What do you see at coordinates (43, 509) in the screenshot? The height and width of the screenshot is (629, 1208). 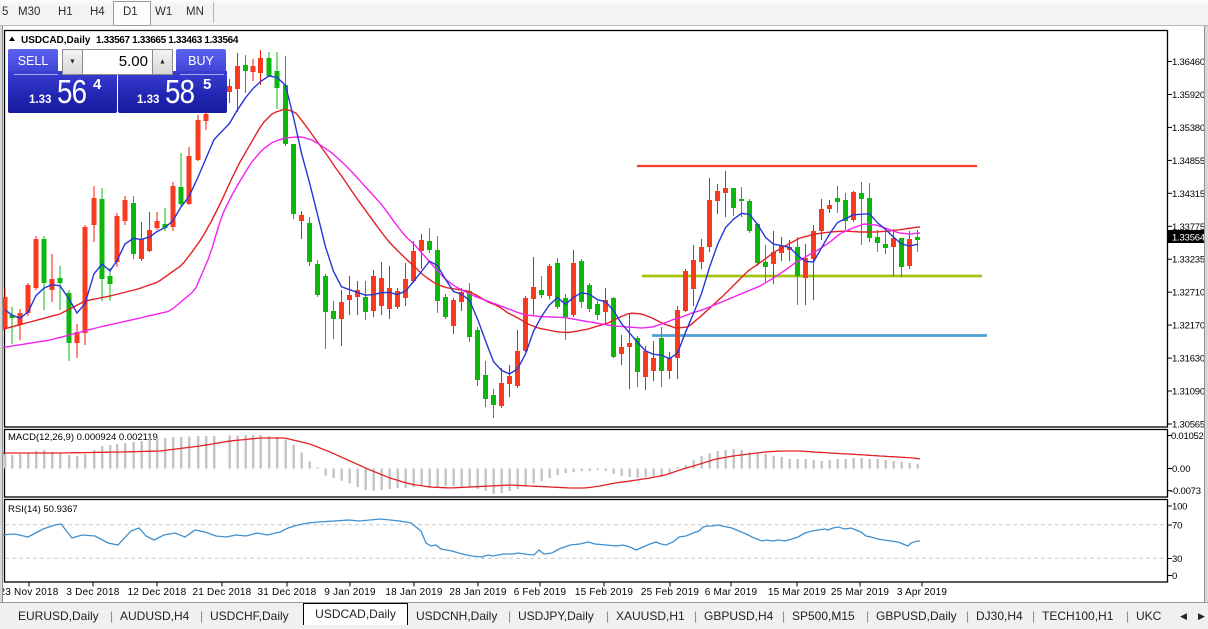 I see `svg-text: RSI(14) 50.9367` at bounding box center [43, 509].